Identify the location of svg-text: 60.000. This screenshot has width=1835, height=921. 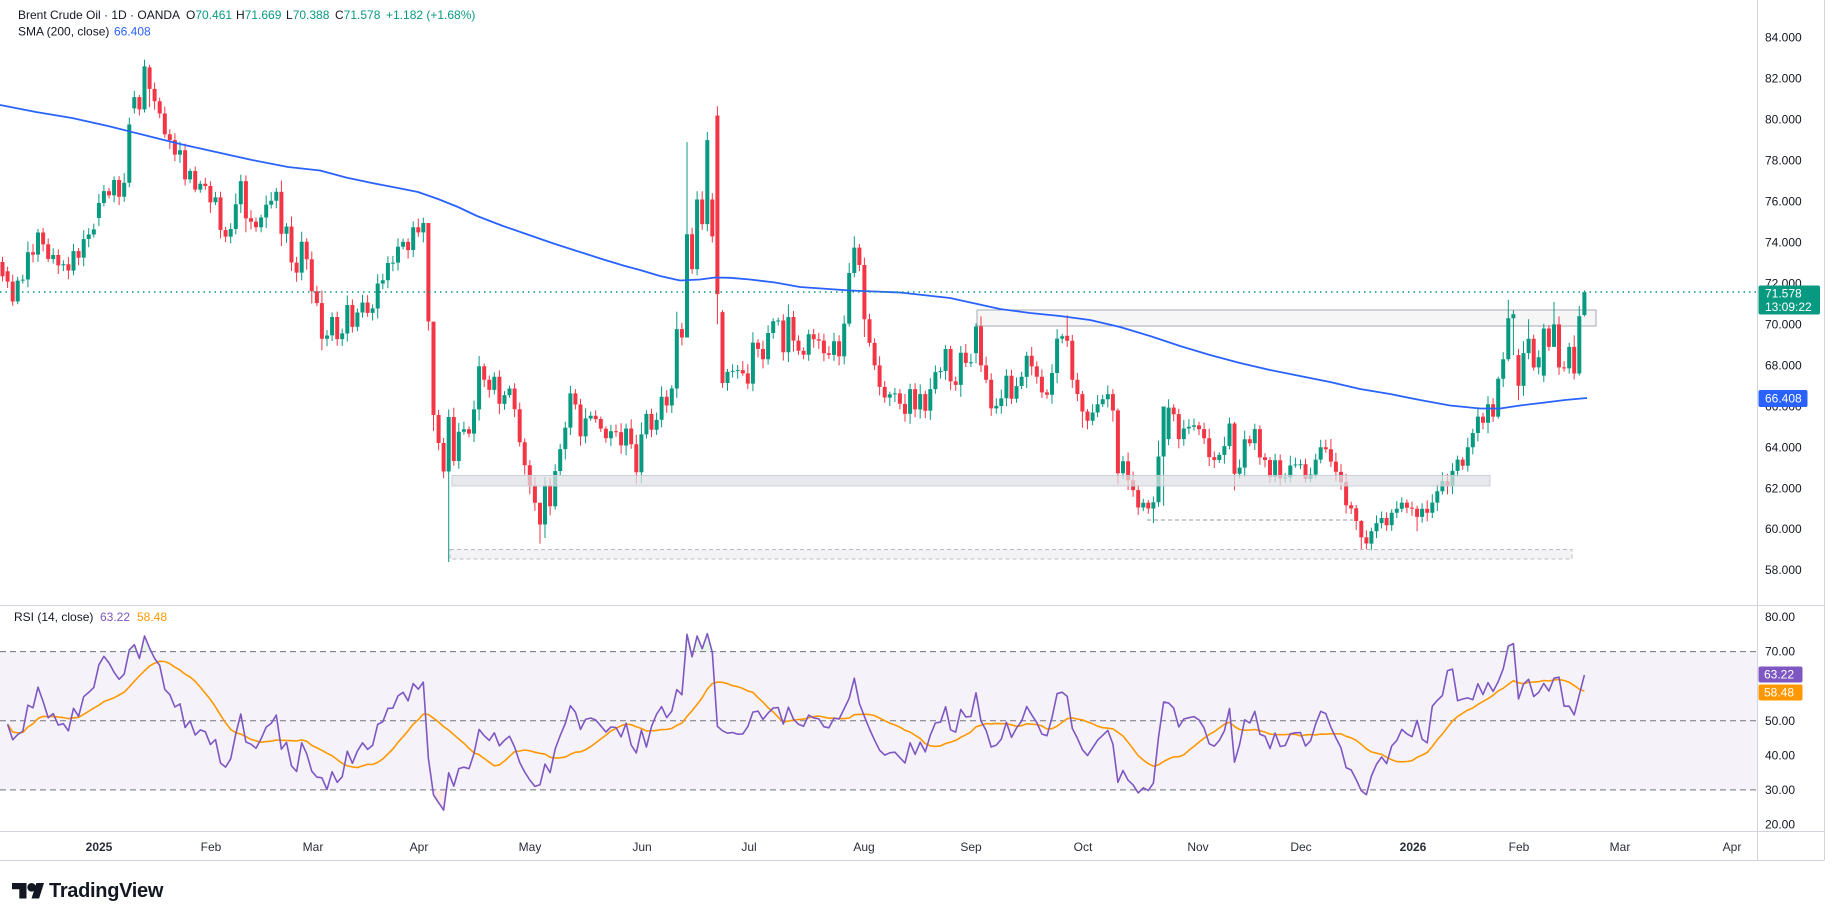
(1783, 529).